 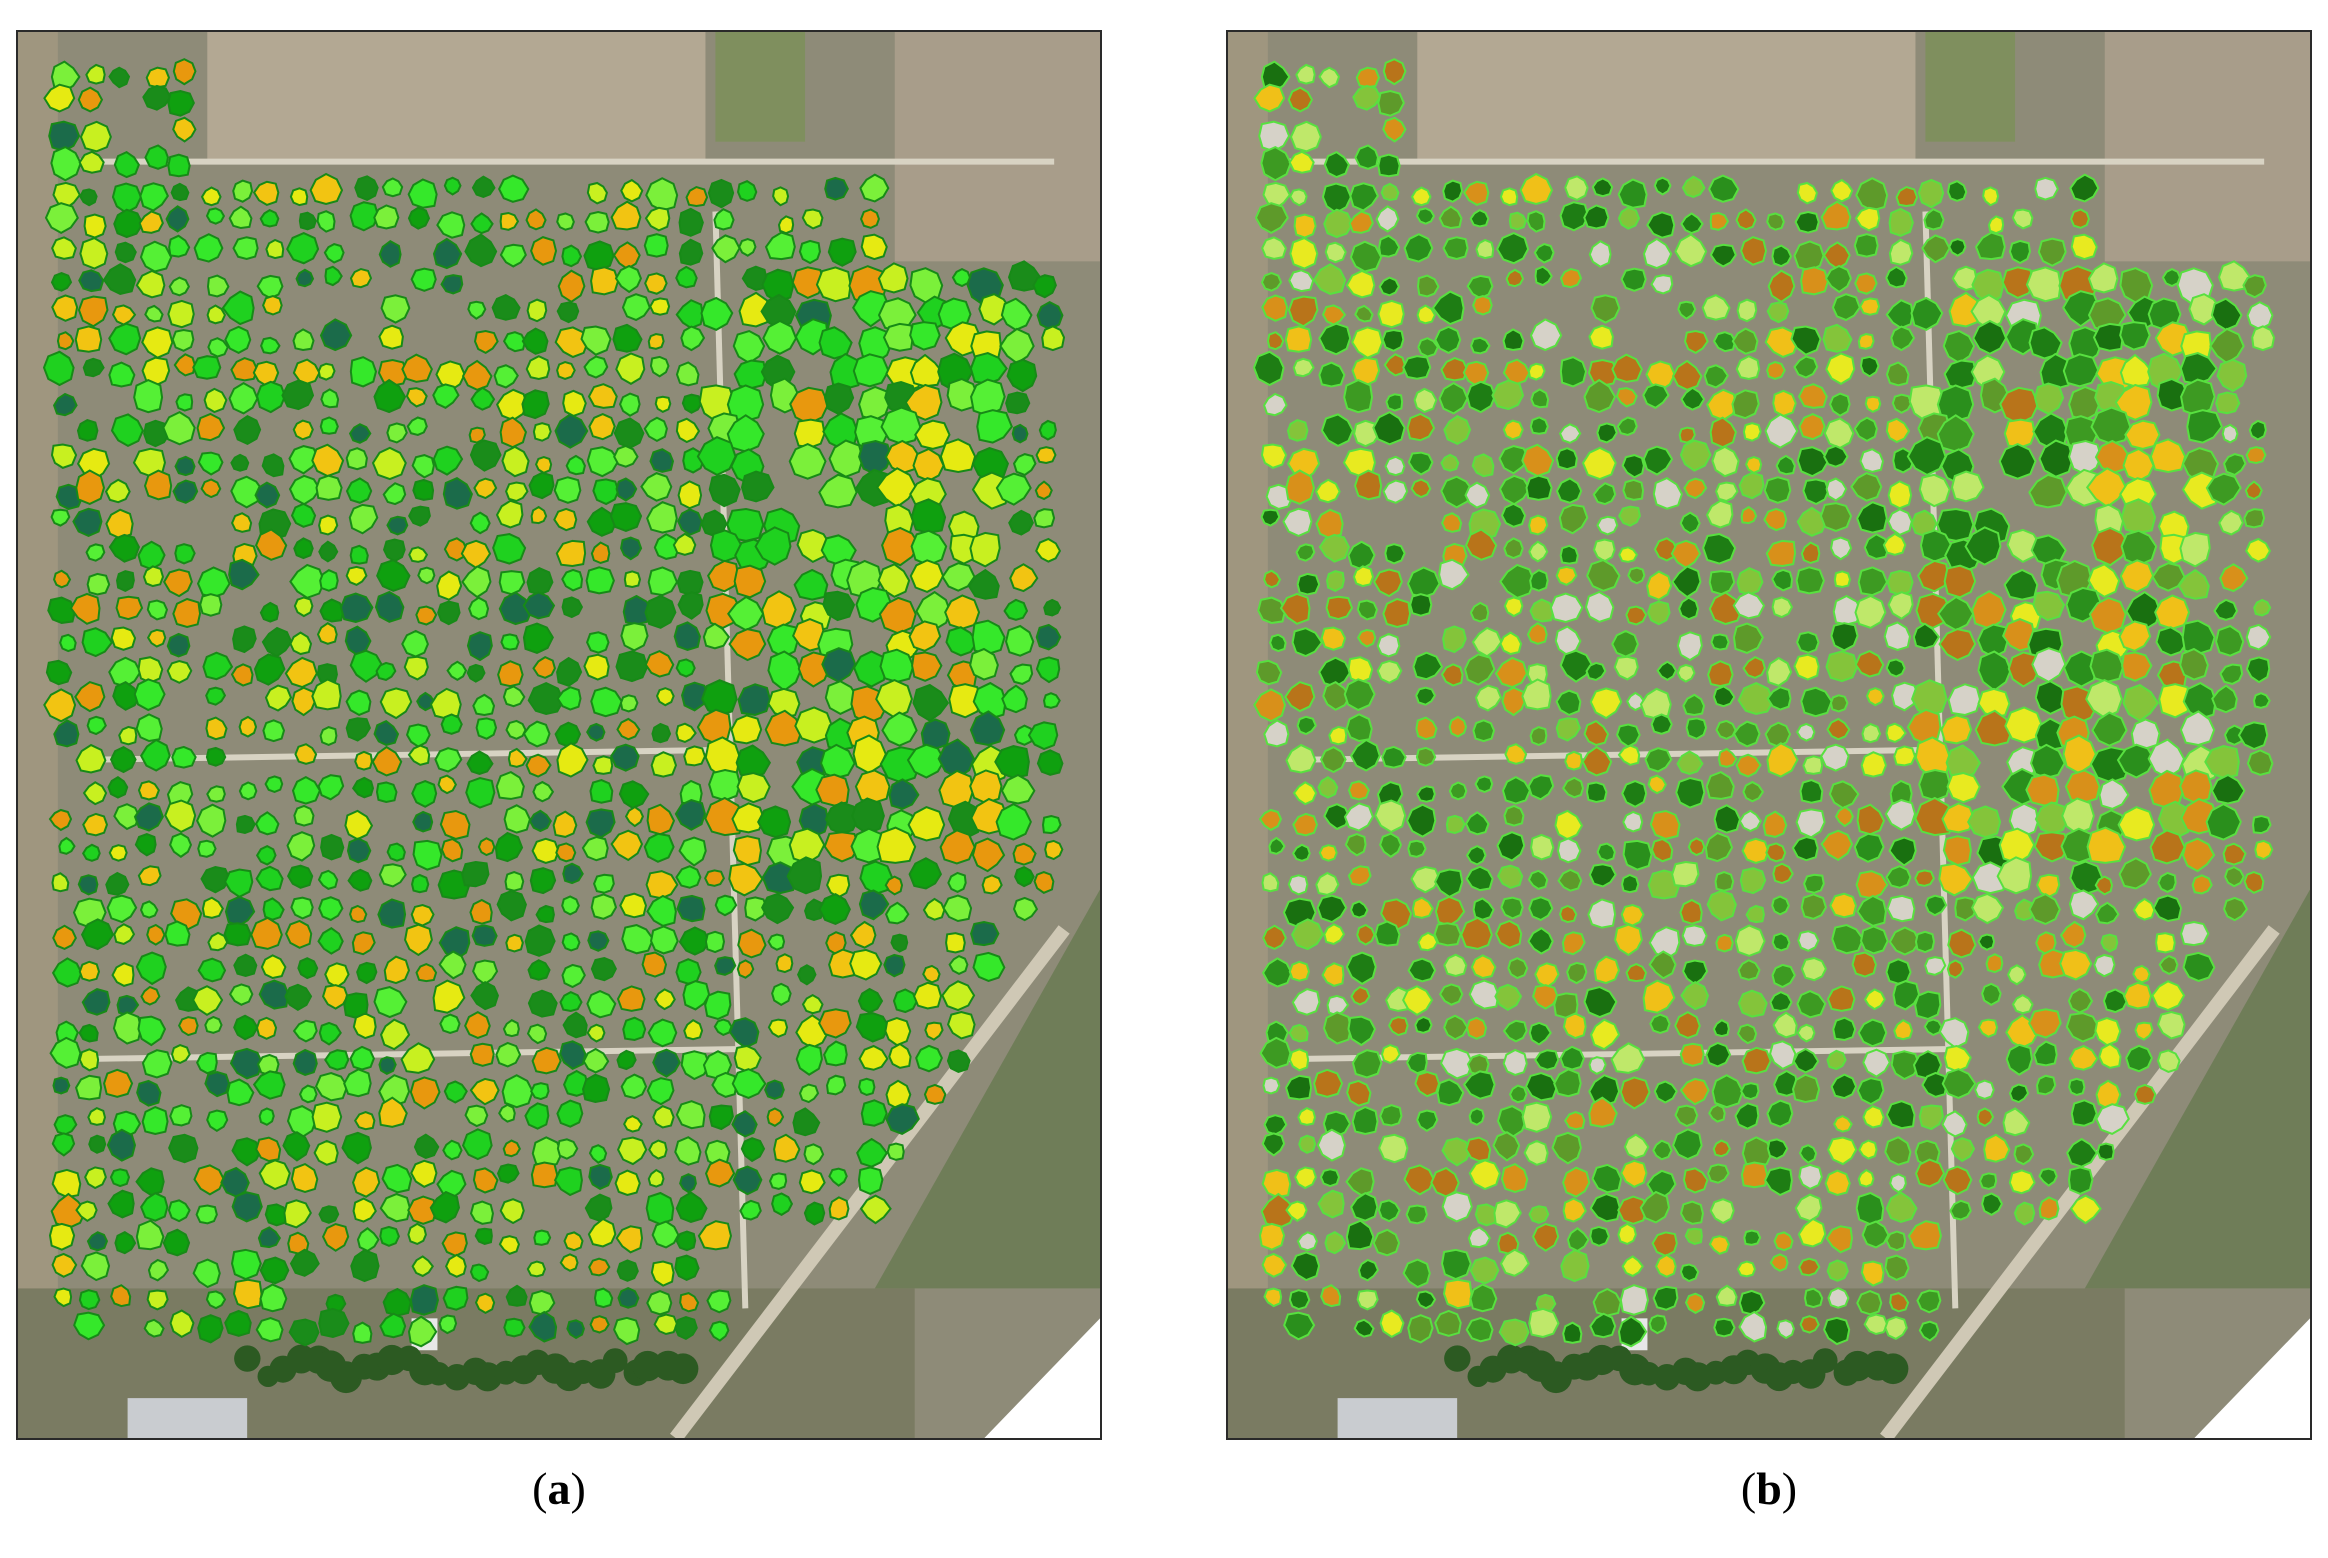 What do you see at coordinates (683, 1369) in the screenshot?
I see `tree-row` at bounding box center [683, 1369].